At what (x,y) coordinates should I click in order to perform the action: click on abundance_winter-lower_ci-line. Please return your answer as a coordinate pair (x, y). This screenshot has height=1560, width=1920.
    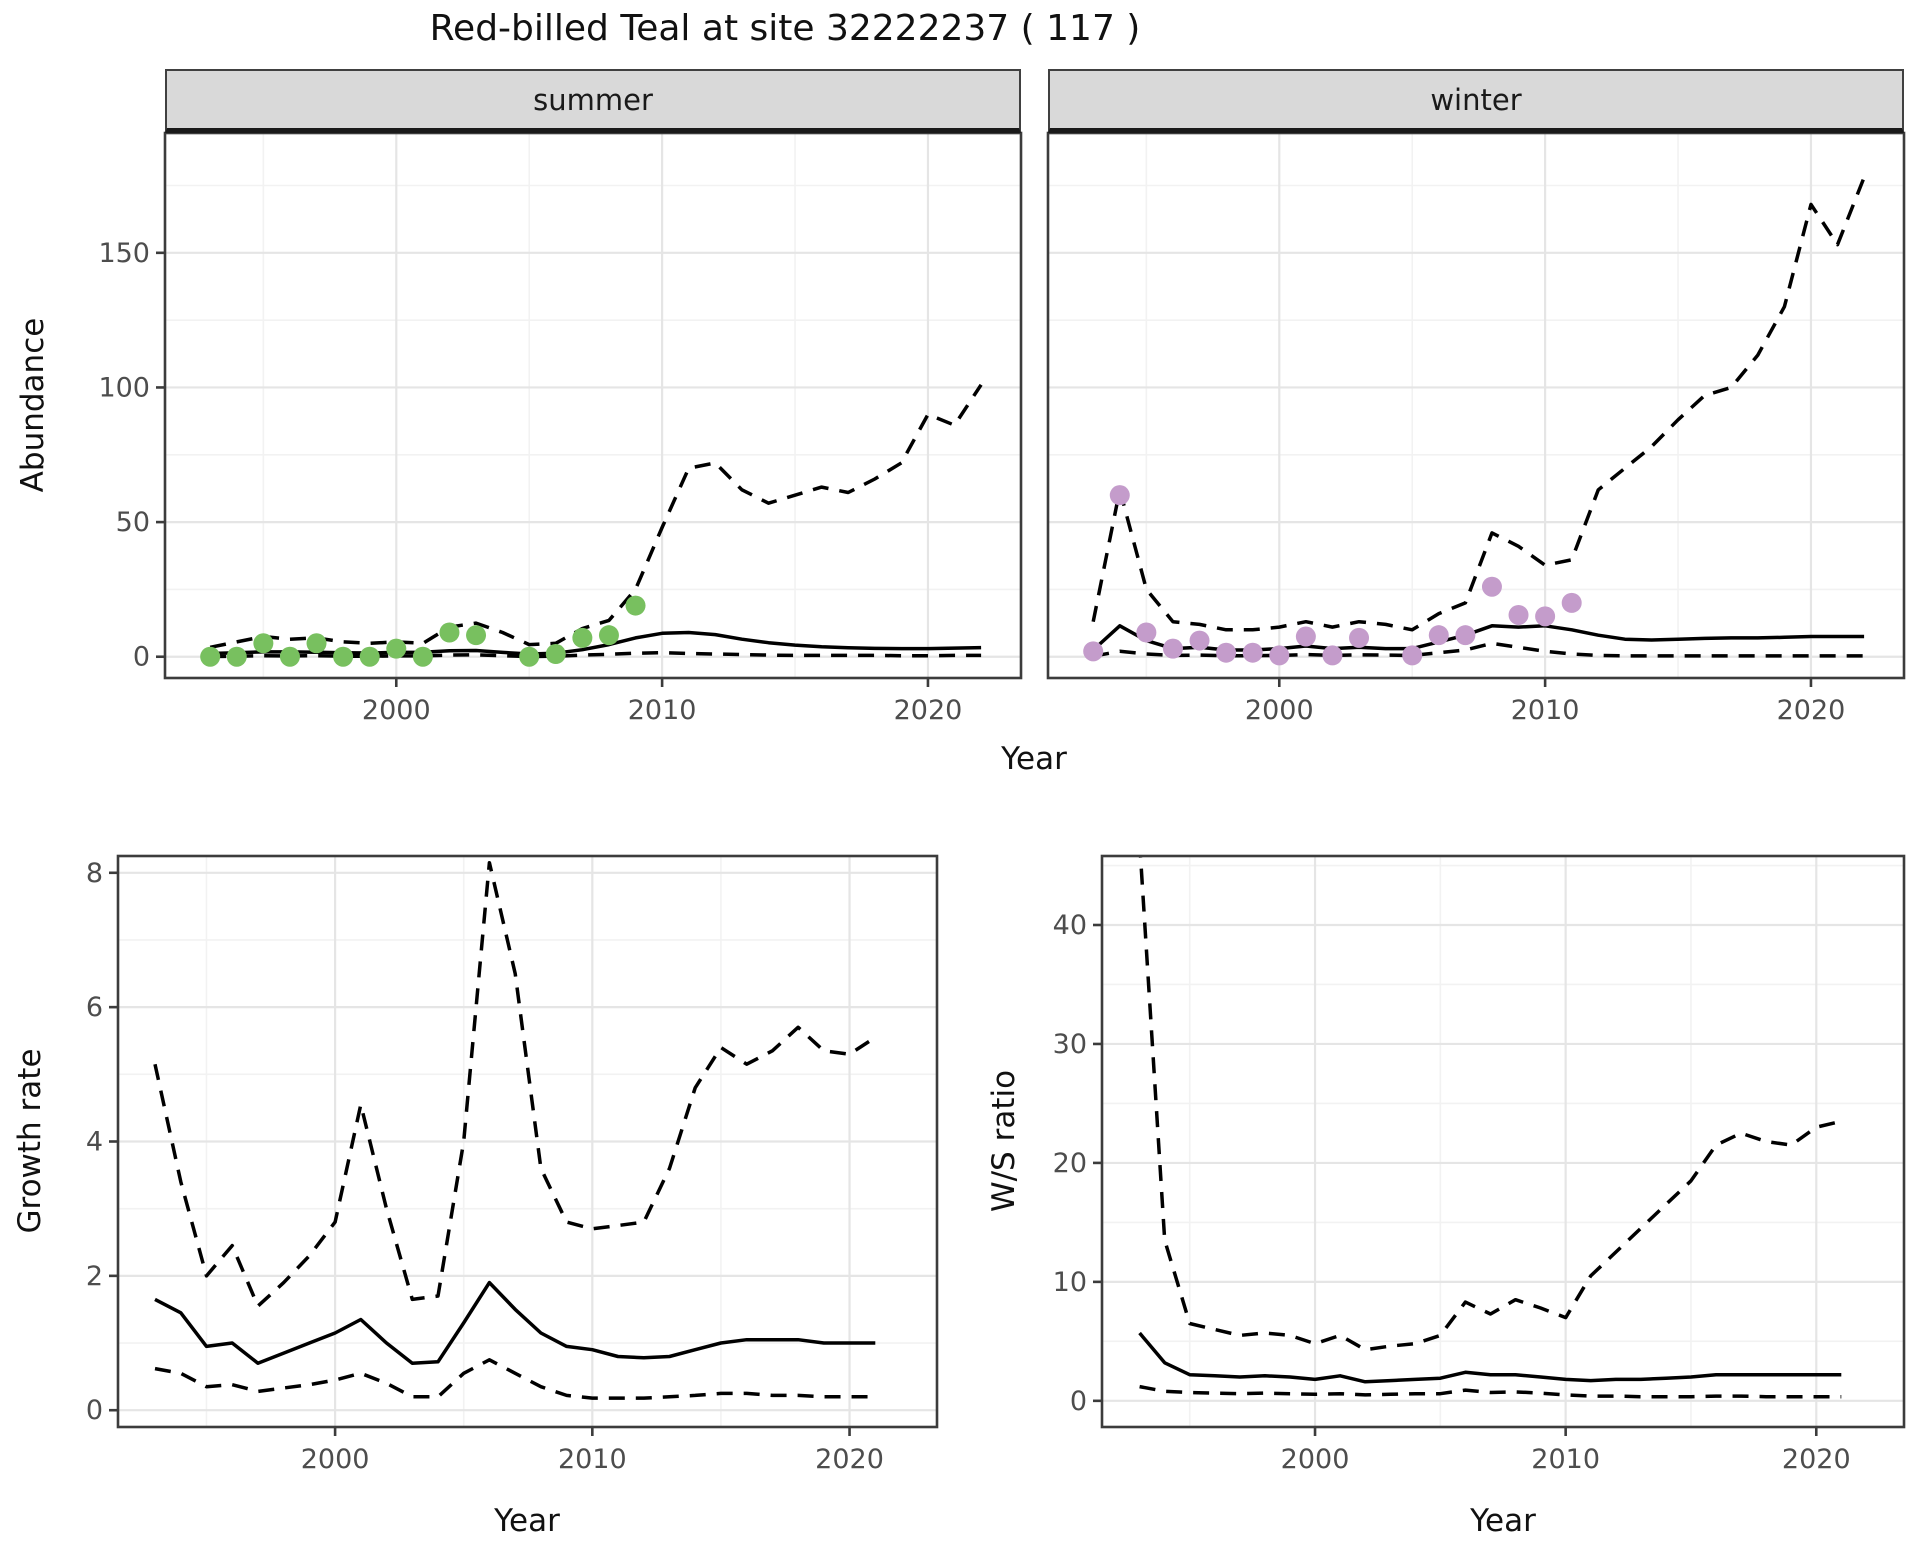
    Looking at the image, I should click on (1478, 649).